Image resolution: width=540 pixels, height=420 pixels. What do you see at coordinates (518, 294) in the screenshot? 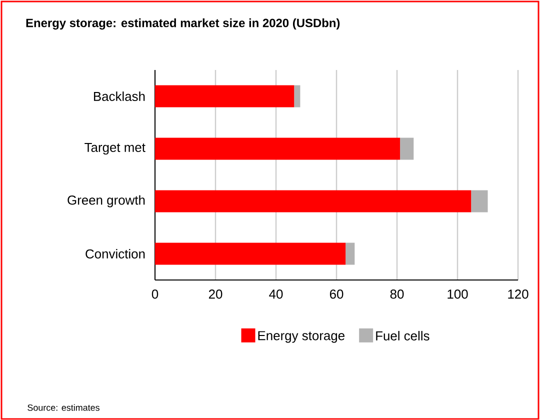
I see `x-tick-label: 120` at bounding box center [518, 294].